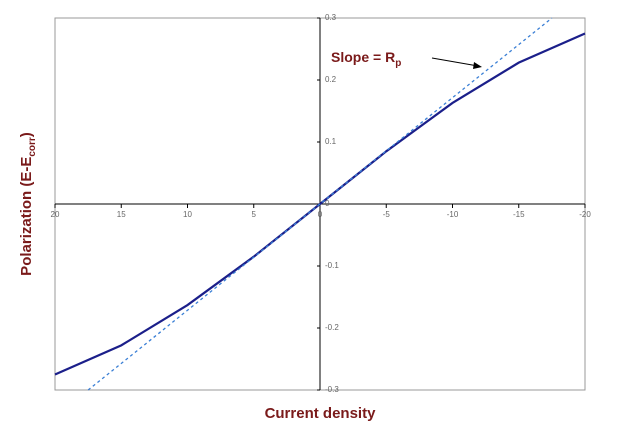  I want to click on y-tick-label: 0.2, so click(331, 79).